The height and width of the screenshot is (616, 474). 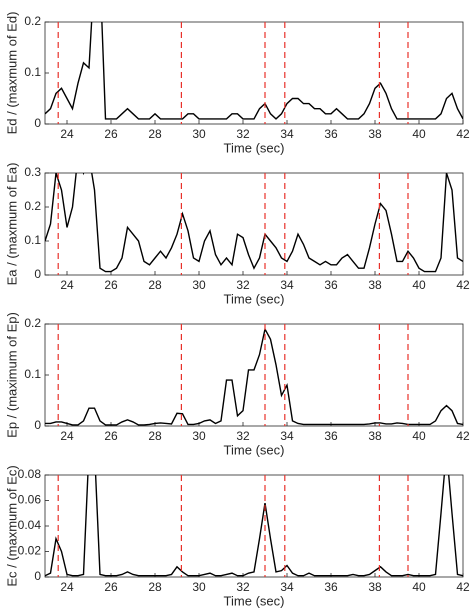 What do you see at coordinates (30, 551) in the screenshot?
I see `y-tick-label: 0.02` at bounding box center [30, 551].